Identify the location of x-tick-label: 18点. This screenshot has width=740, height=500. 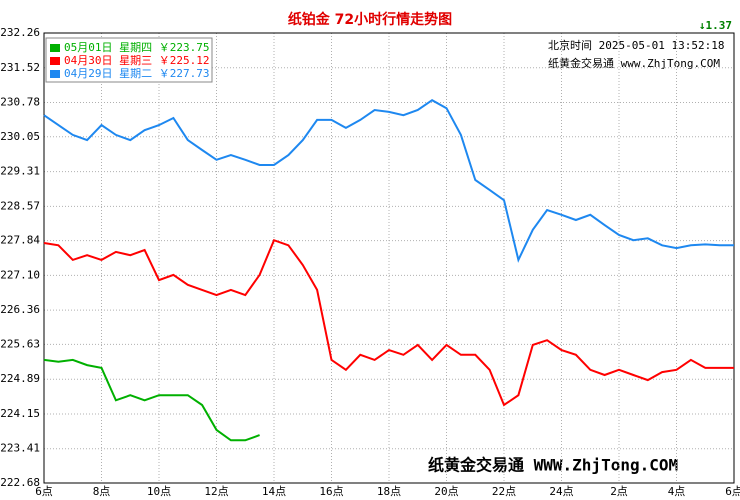
(389, 491).